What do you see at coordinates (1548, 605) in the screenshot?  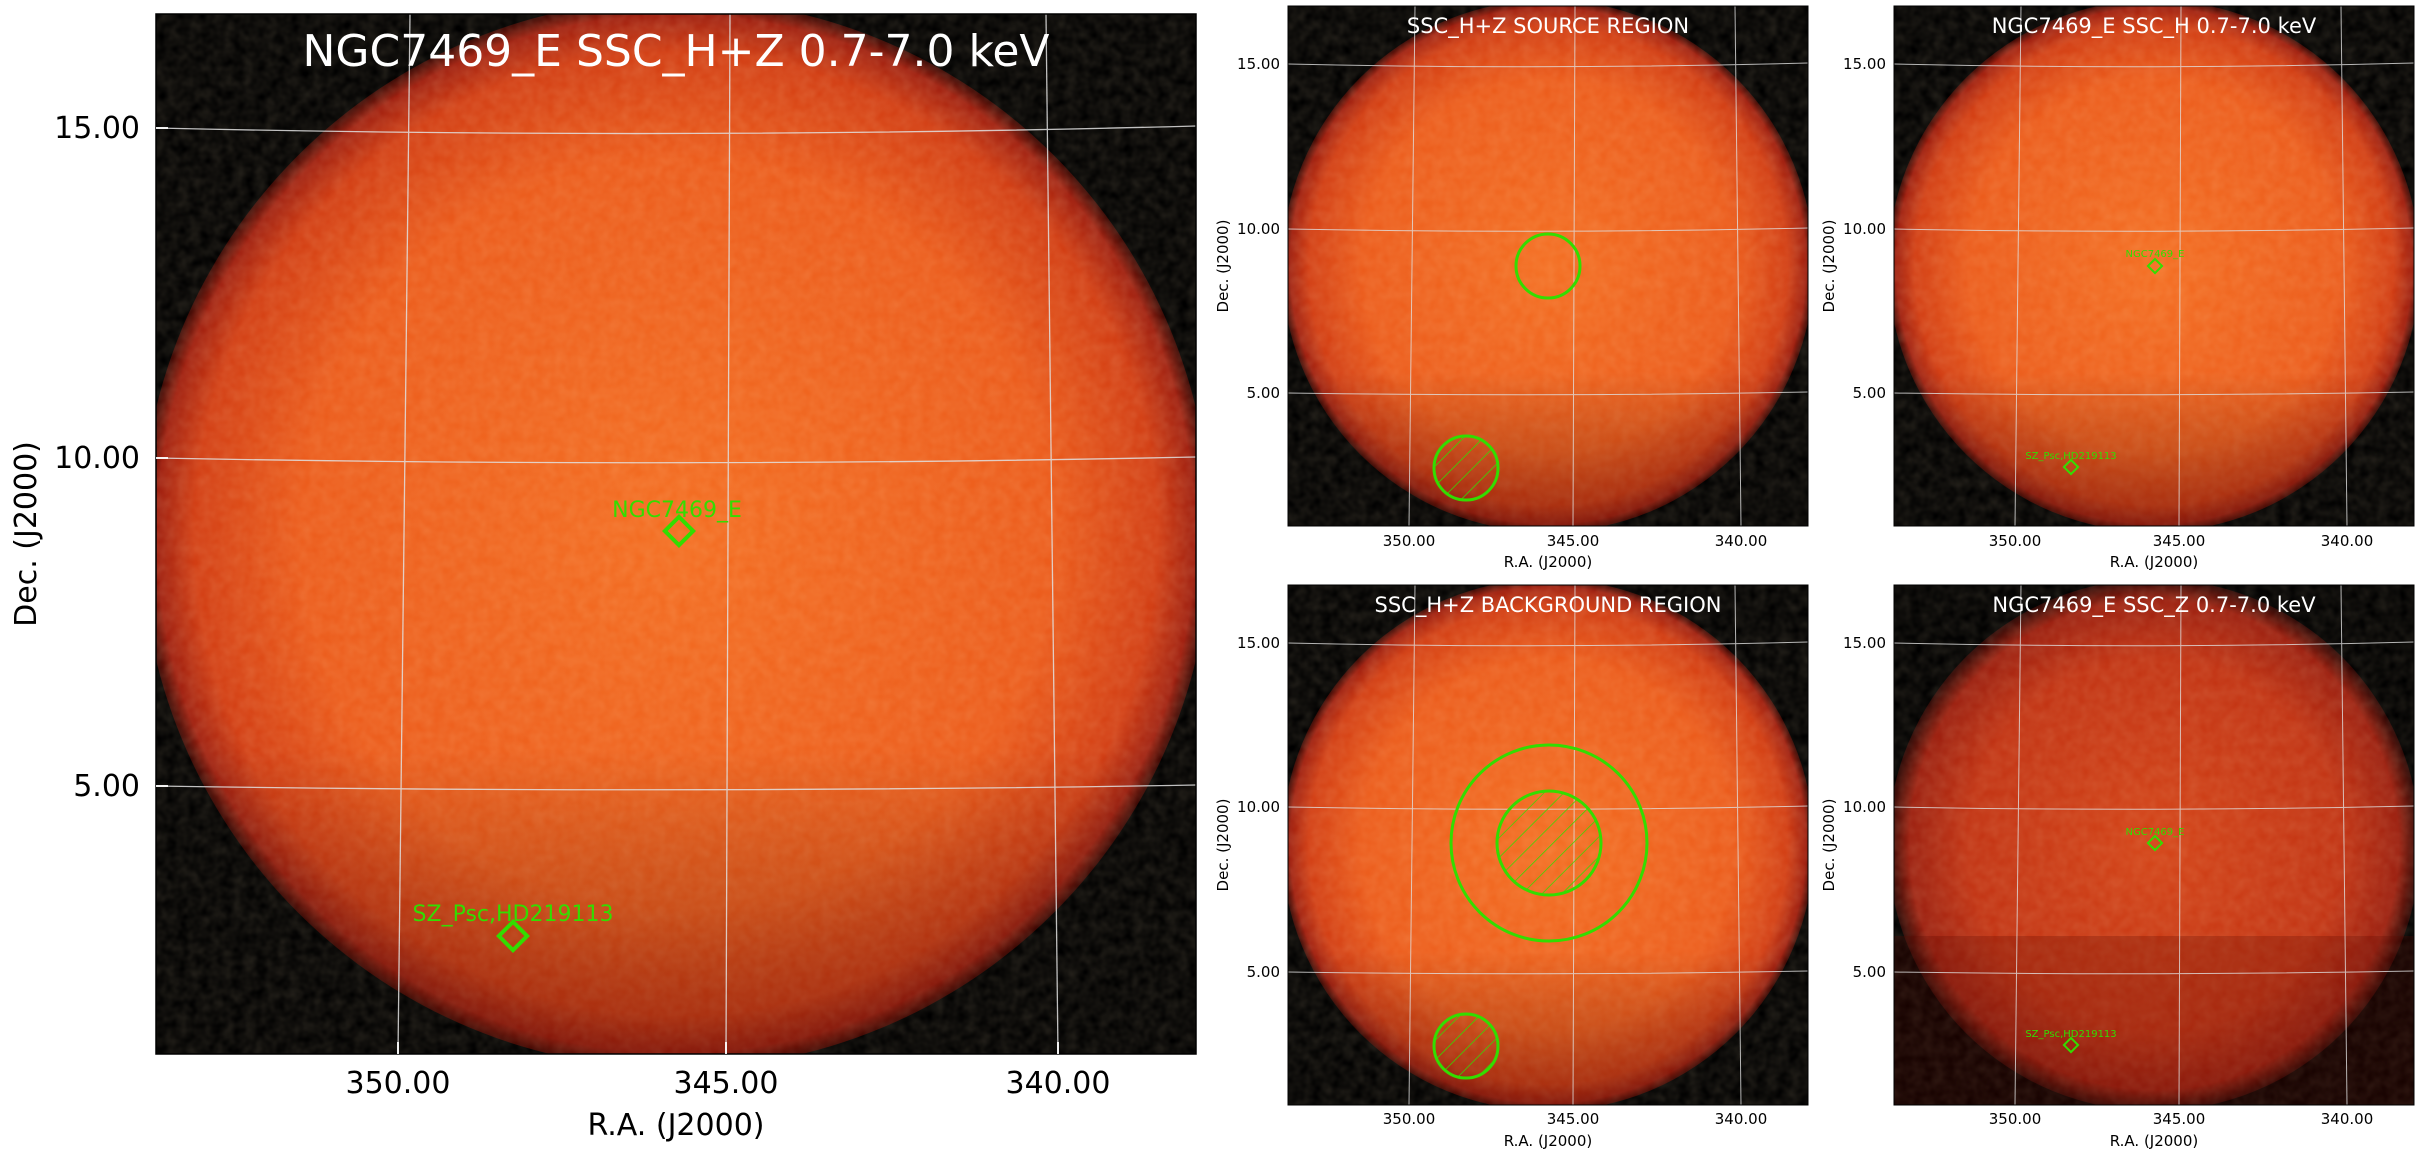 I see `background-region-title: SSC_H+Z BACKGROUND REGION` at bounding box center [1548, 605].